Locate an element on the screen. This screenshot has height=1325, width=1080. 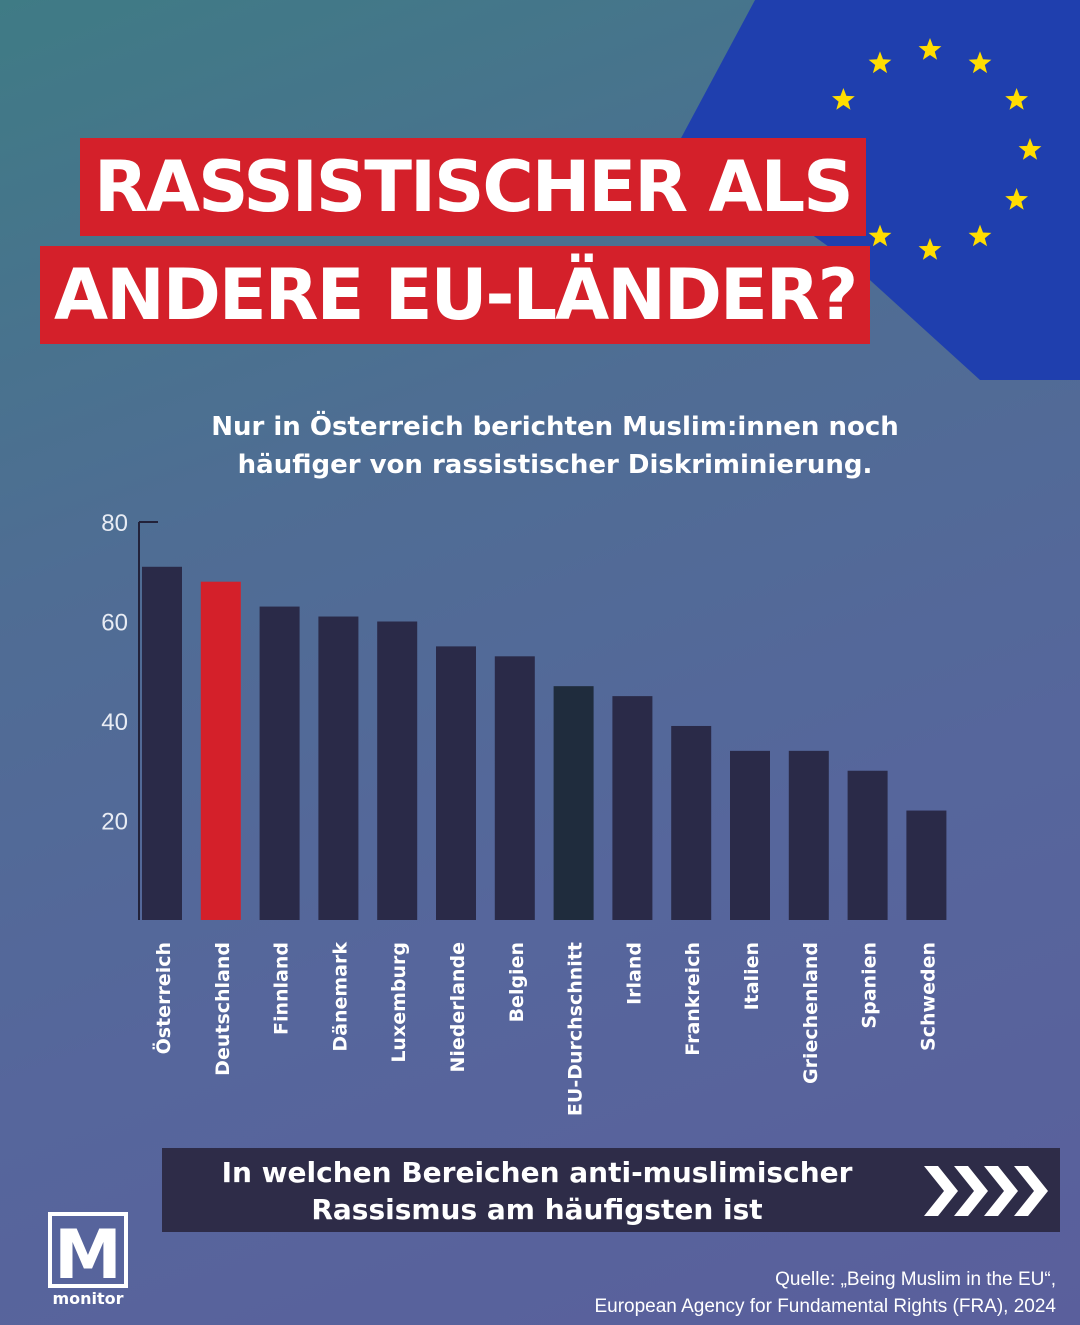
bar-irland is located at coordinates (632, 808).